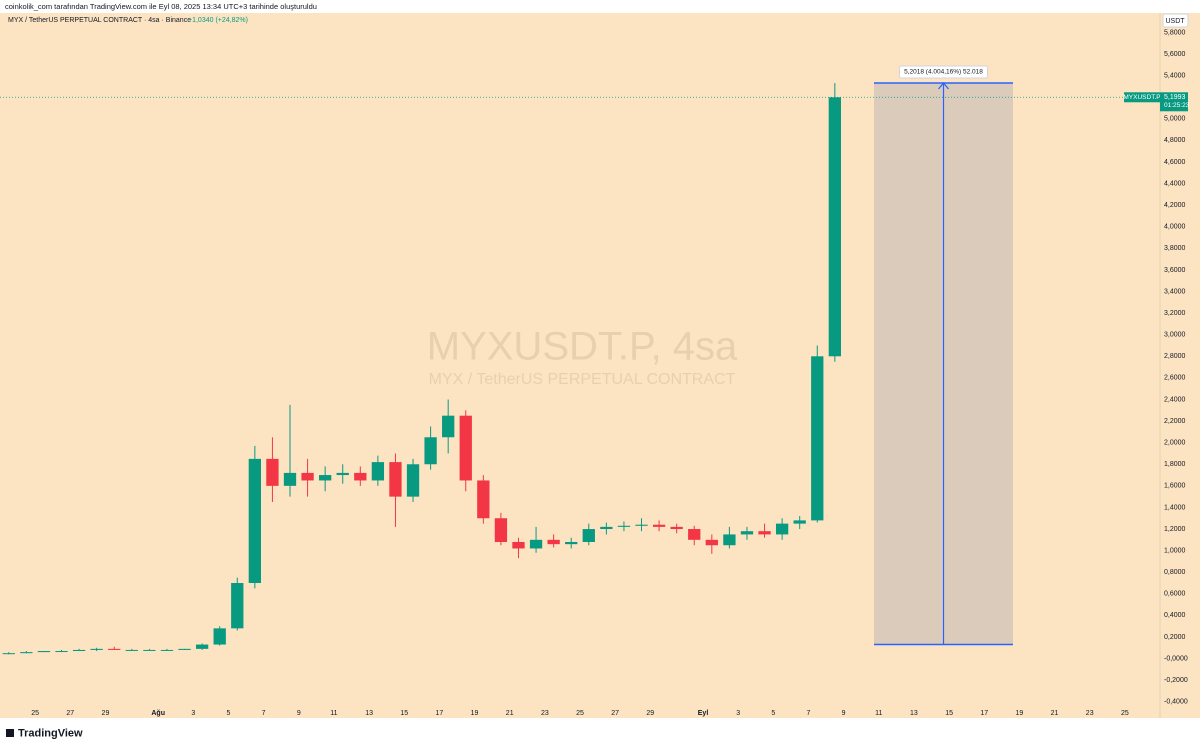 This screenshot has height=747, width=1200. Describe the element at coordinates (582, 347) in the screenshot. I see `watermark: MYXUSDT.P, 4sa` at that location.